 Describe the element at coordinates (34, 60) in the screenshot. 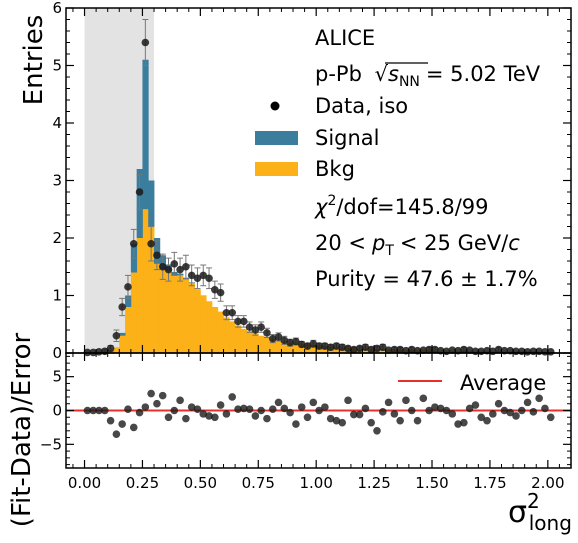

I see `y-axis-title-top: Entries` at that location.